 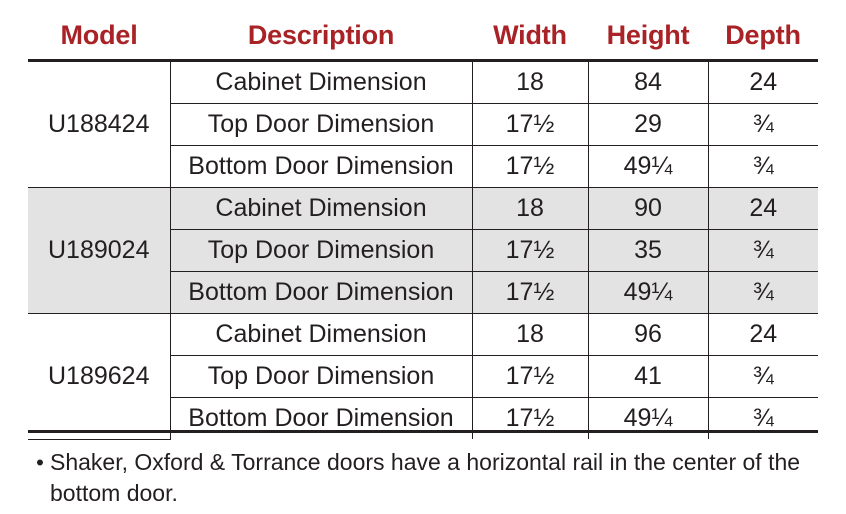 I want to click on table-row: Top Door Dimension 17½ 29 ¾, so click(x=423, y=124).